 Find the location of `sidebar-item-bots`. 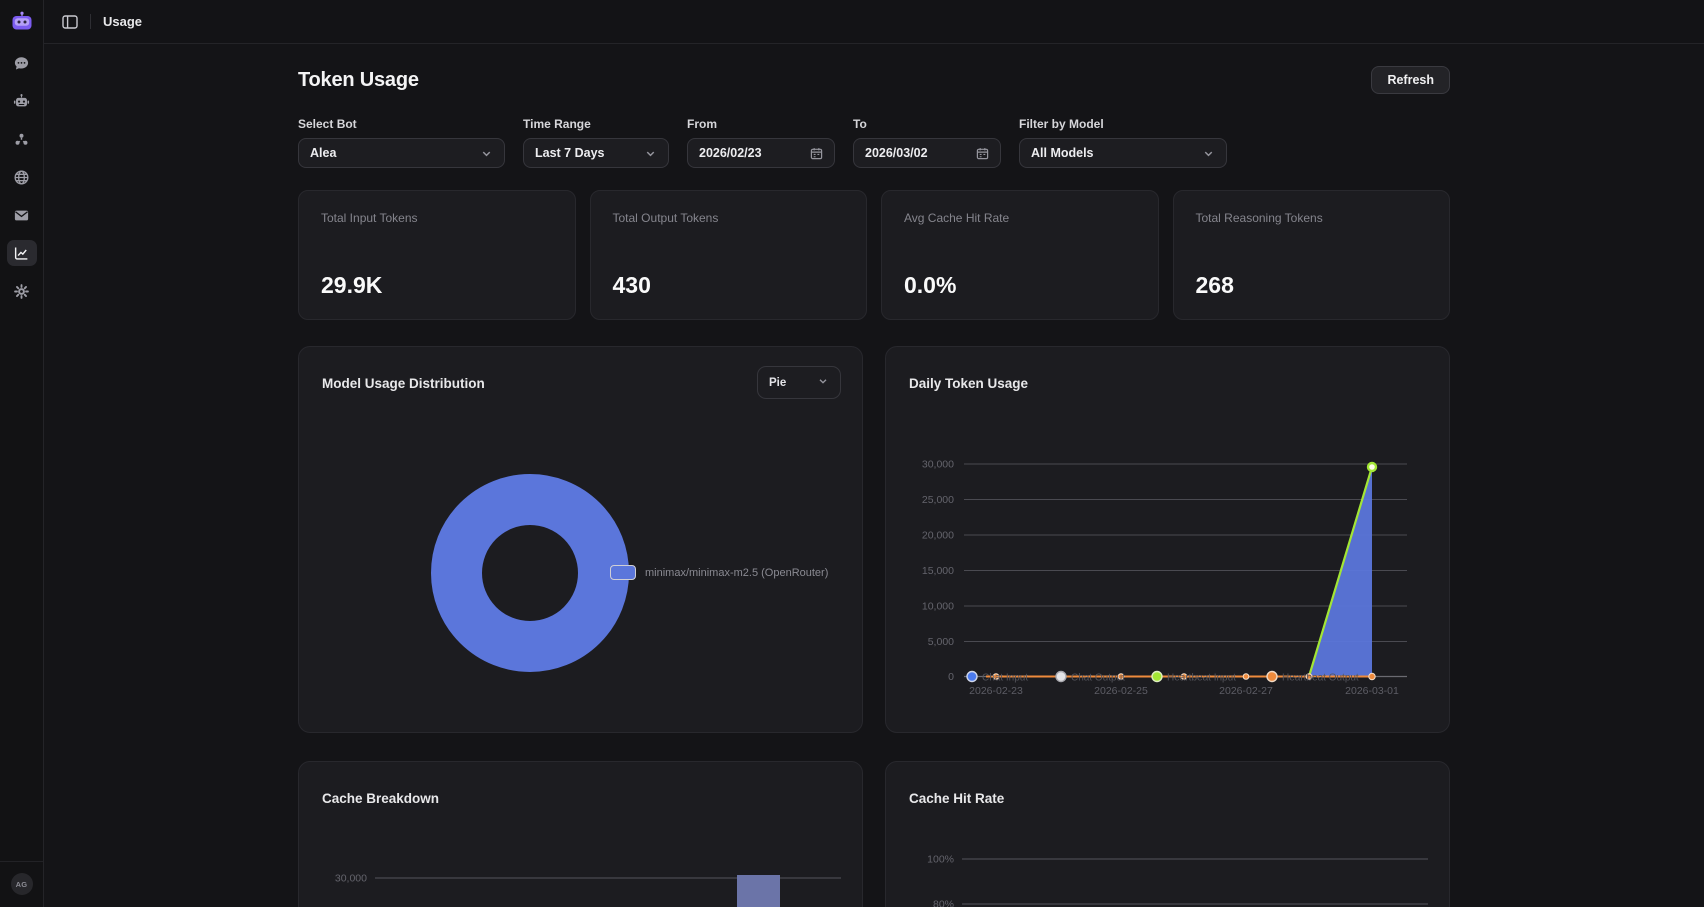

sidebar-item-bots is located at coordinates (22, 101).